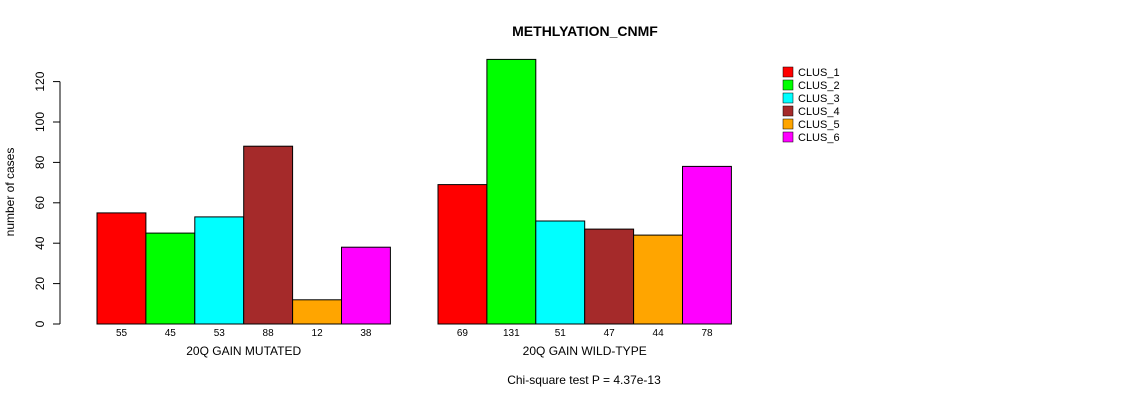 This screenshot has height=400, width=1140. What do you see at coordinates (585, 31) in the screenshot?
I see `chart-title: METHLYATION_CNMF` at bounding box center [585, 31].